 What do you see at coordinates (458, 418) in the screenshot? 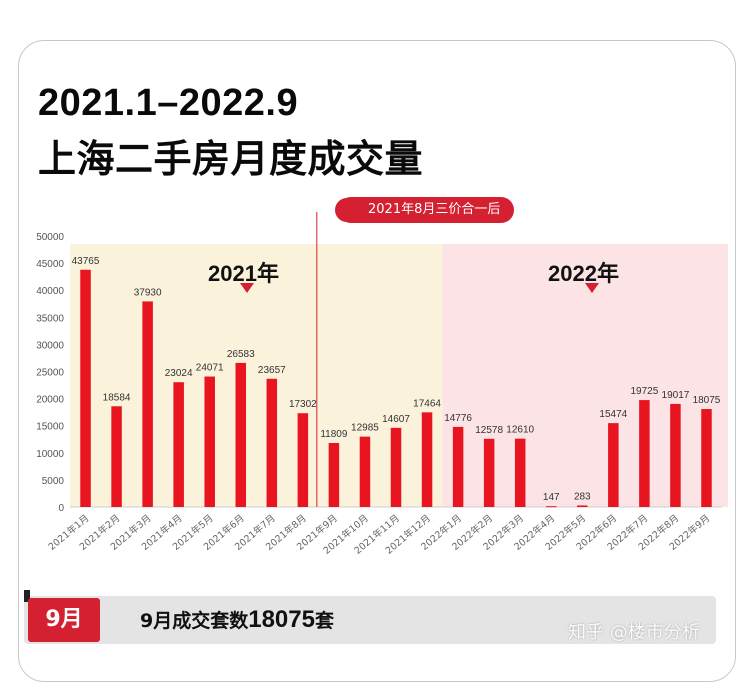
I see `bar-value-label: 14776` at bounding box center [458, 418].